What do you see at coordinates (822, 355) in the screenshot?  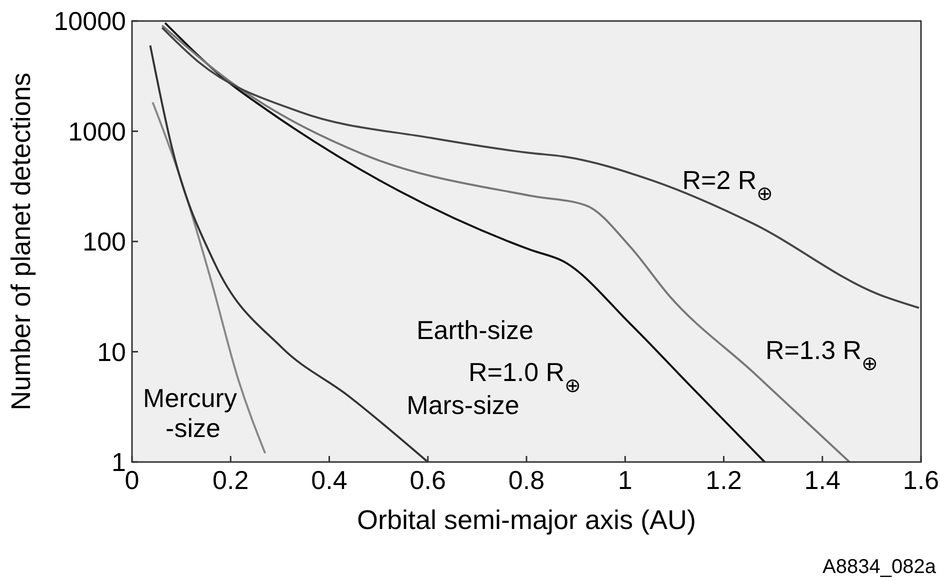 I see `series-label: R=1.3 R$_{⊕}$` at bounding box center [822, 355].